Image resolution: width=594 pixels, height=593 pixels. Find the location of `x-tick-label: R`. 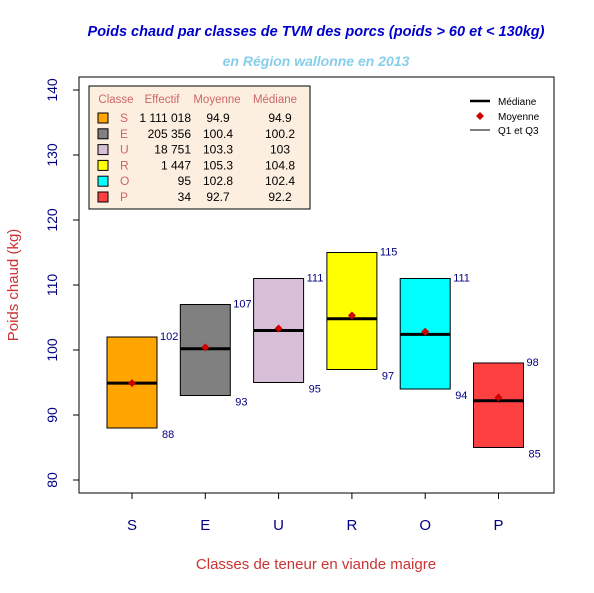

x-tick-label: R is located at coordinates (351, 525).